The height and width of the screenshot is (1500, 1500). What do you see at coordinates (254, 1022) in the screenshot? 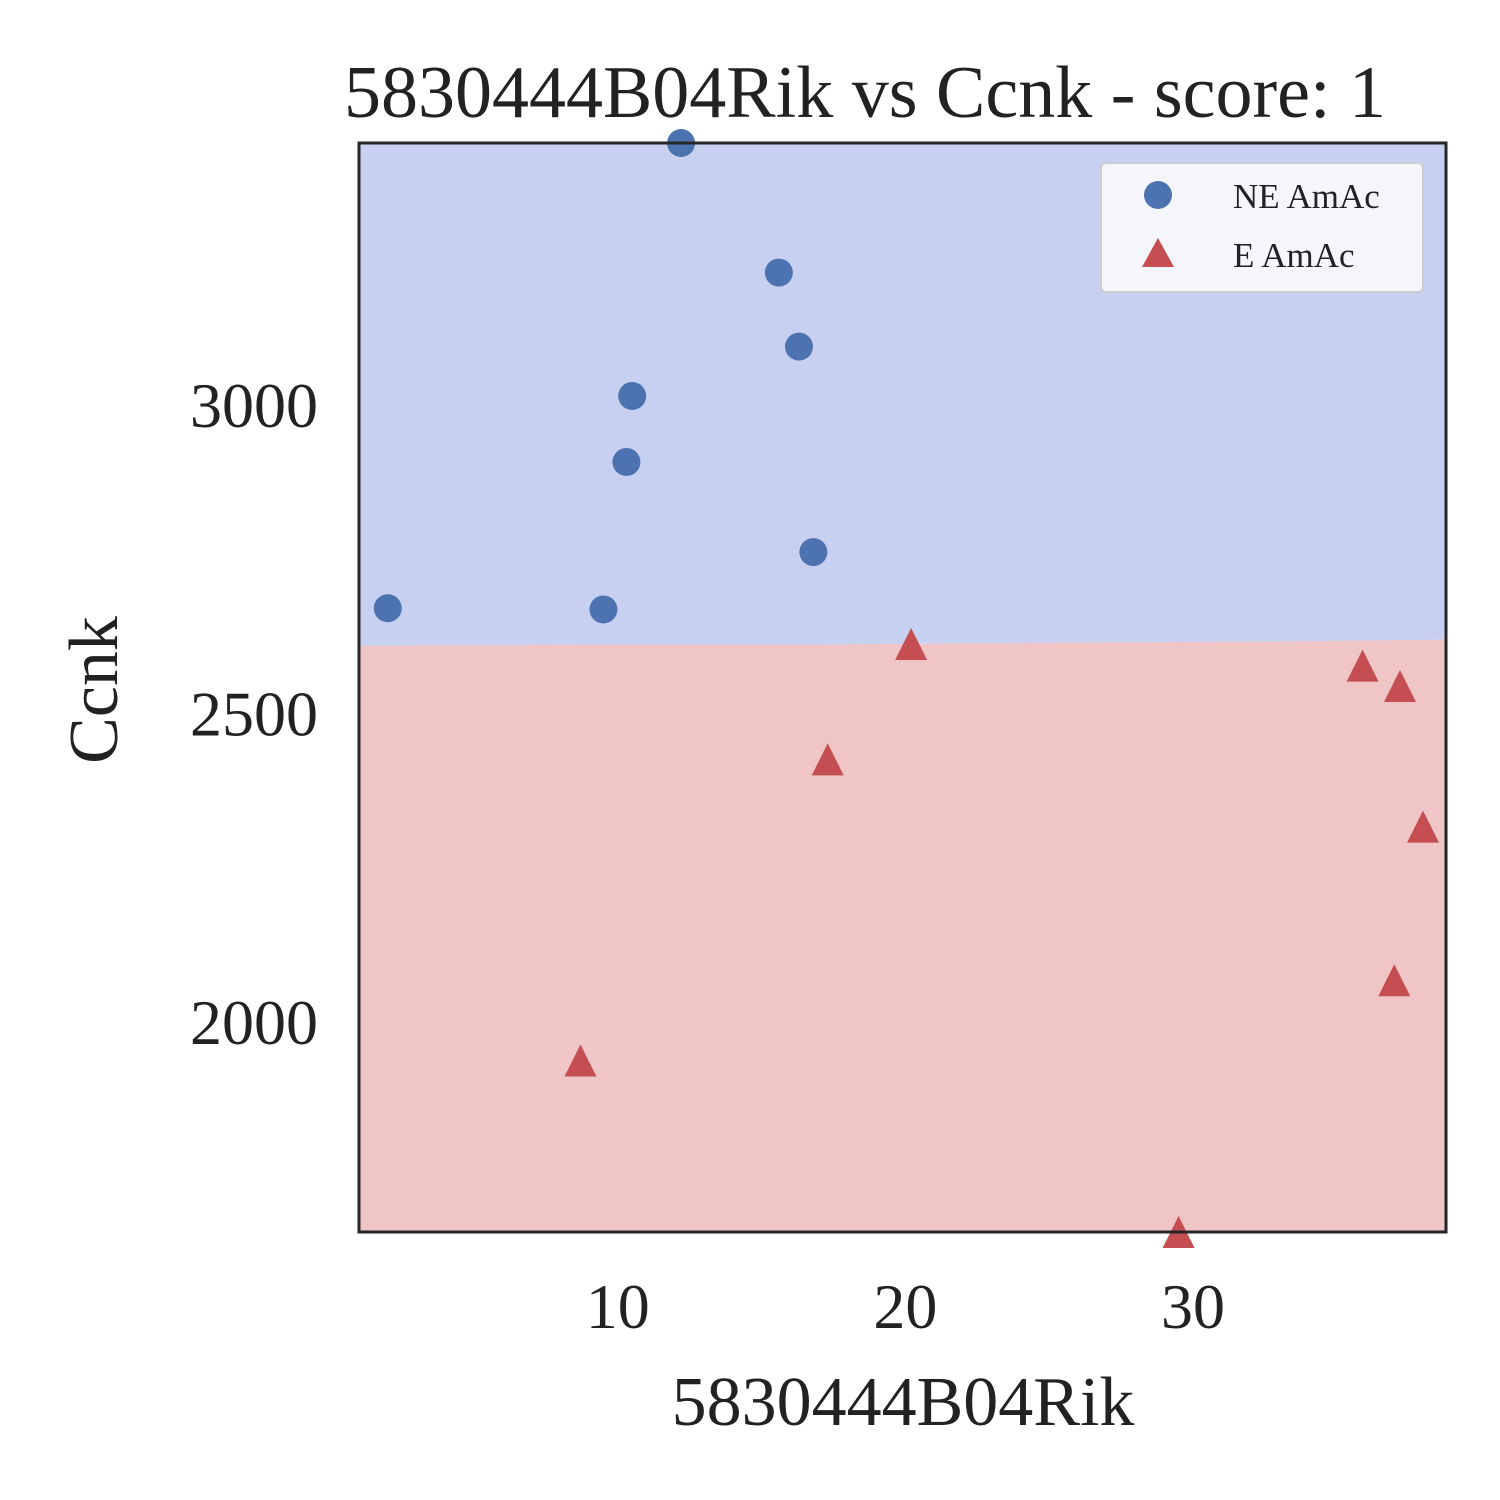
I see `y-tick-label-2000: 2000` at bounding box center [254, 1022].